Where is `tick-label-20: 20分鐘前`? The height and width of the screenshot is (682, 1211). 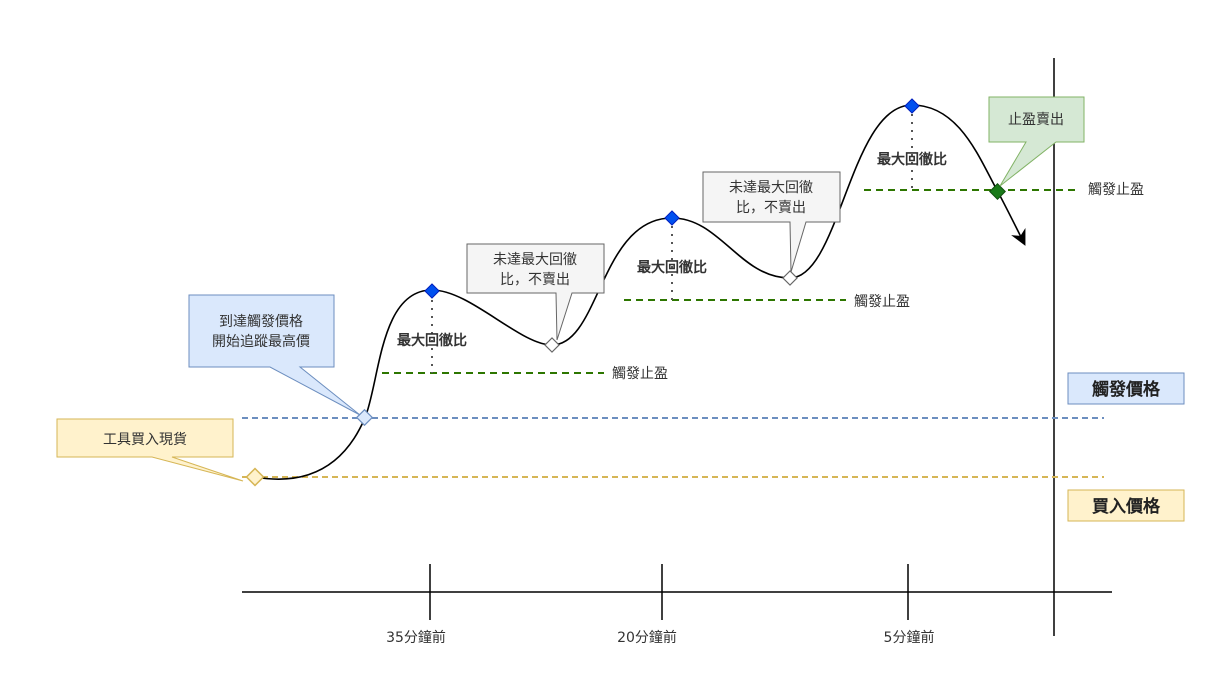 tick-label-20: 20分鐘前 is located at coordinates (647, 637).